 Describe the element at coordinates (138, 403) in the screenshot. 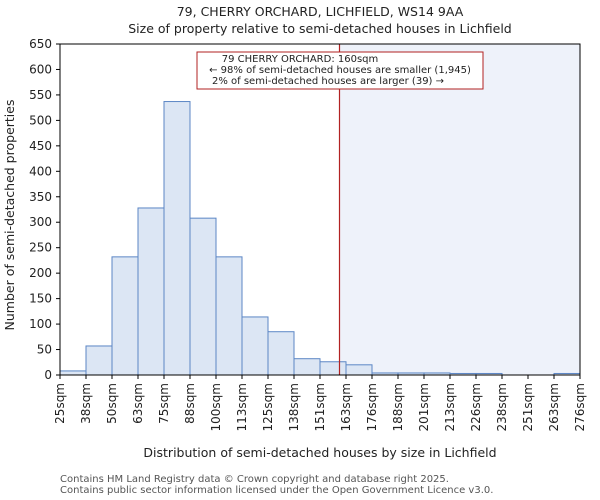

I see `x-tick-label-63sqm: 63sqm` at that location.